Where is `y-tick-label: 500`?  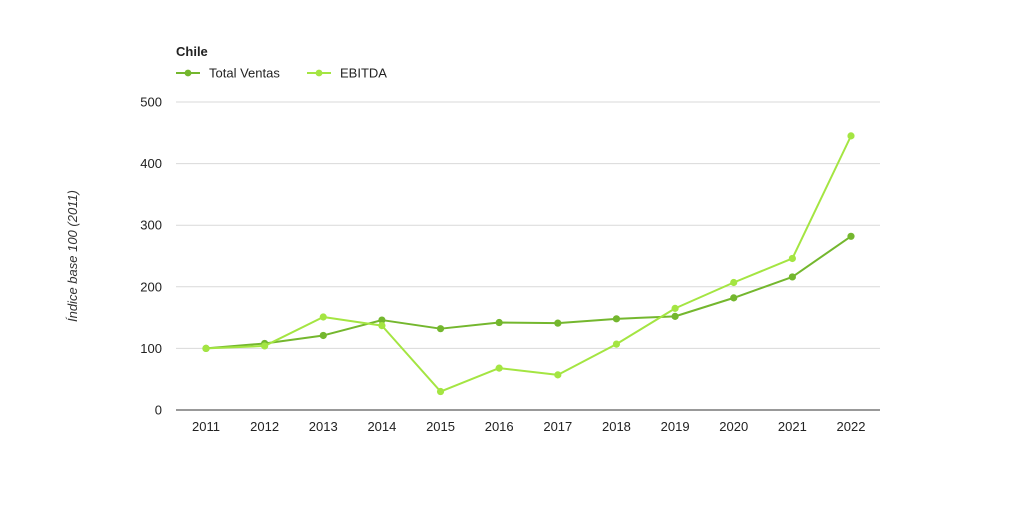 y-tick-label: 500 is located at coordinates (151, 102).